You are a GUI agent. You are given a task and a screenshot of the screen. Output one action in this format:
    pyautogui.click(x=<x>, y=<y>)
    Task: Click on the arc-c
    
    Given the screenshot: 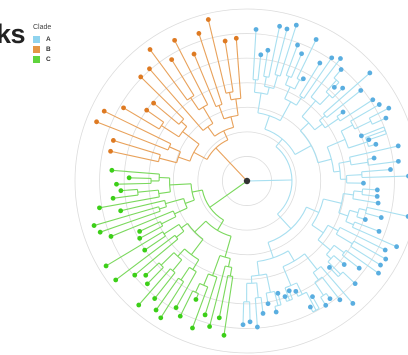 What is the action you would take?
    pyautogui.click(x=181, y=228)
    